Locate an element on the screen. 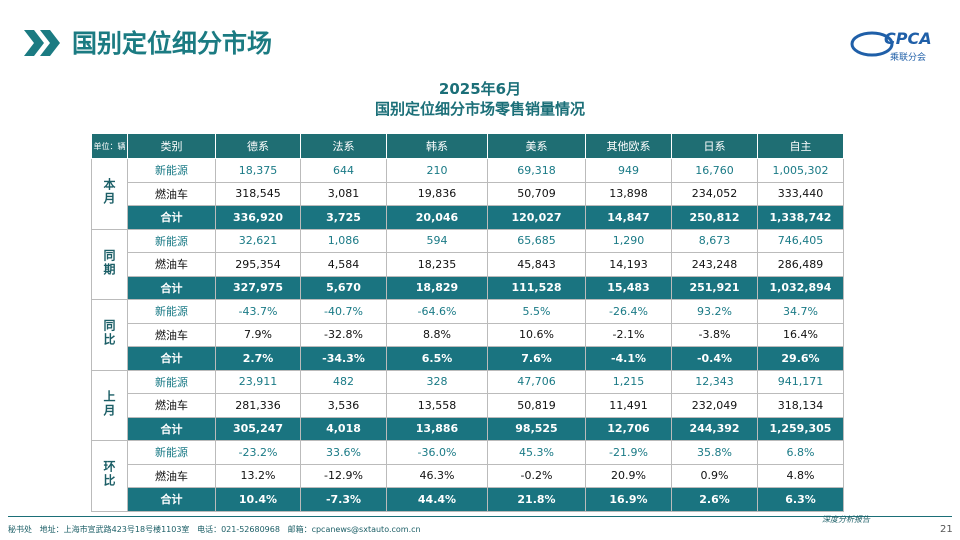 Image resolution: width=960 pixels, height=540 pixels. cell: 18,235 is located at coordinates (437, 264).